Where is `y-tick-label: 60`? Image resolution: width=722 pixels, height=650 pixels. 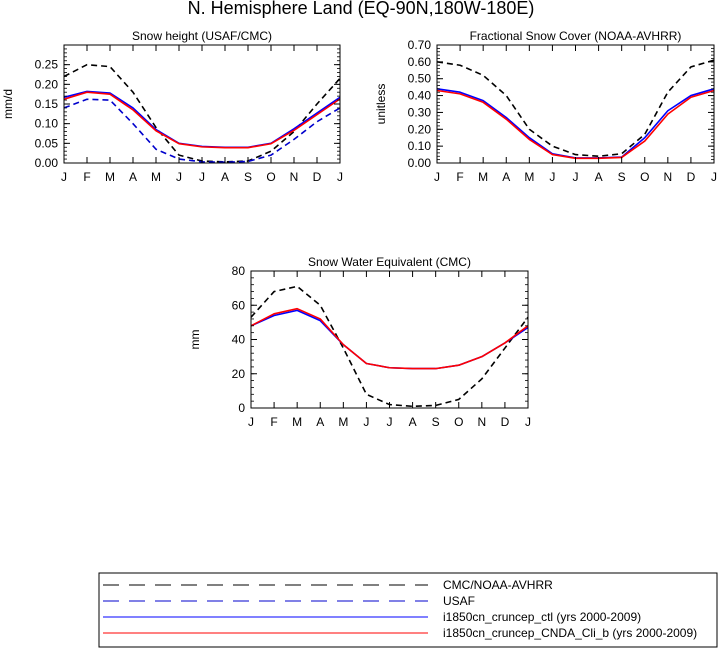
y-tick-label: 60 is located at coordinates (239, 305).